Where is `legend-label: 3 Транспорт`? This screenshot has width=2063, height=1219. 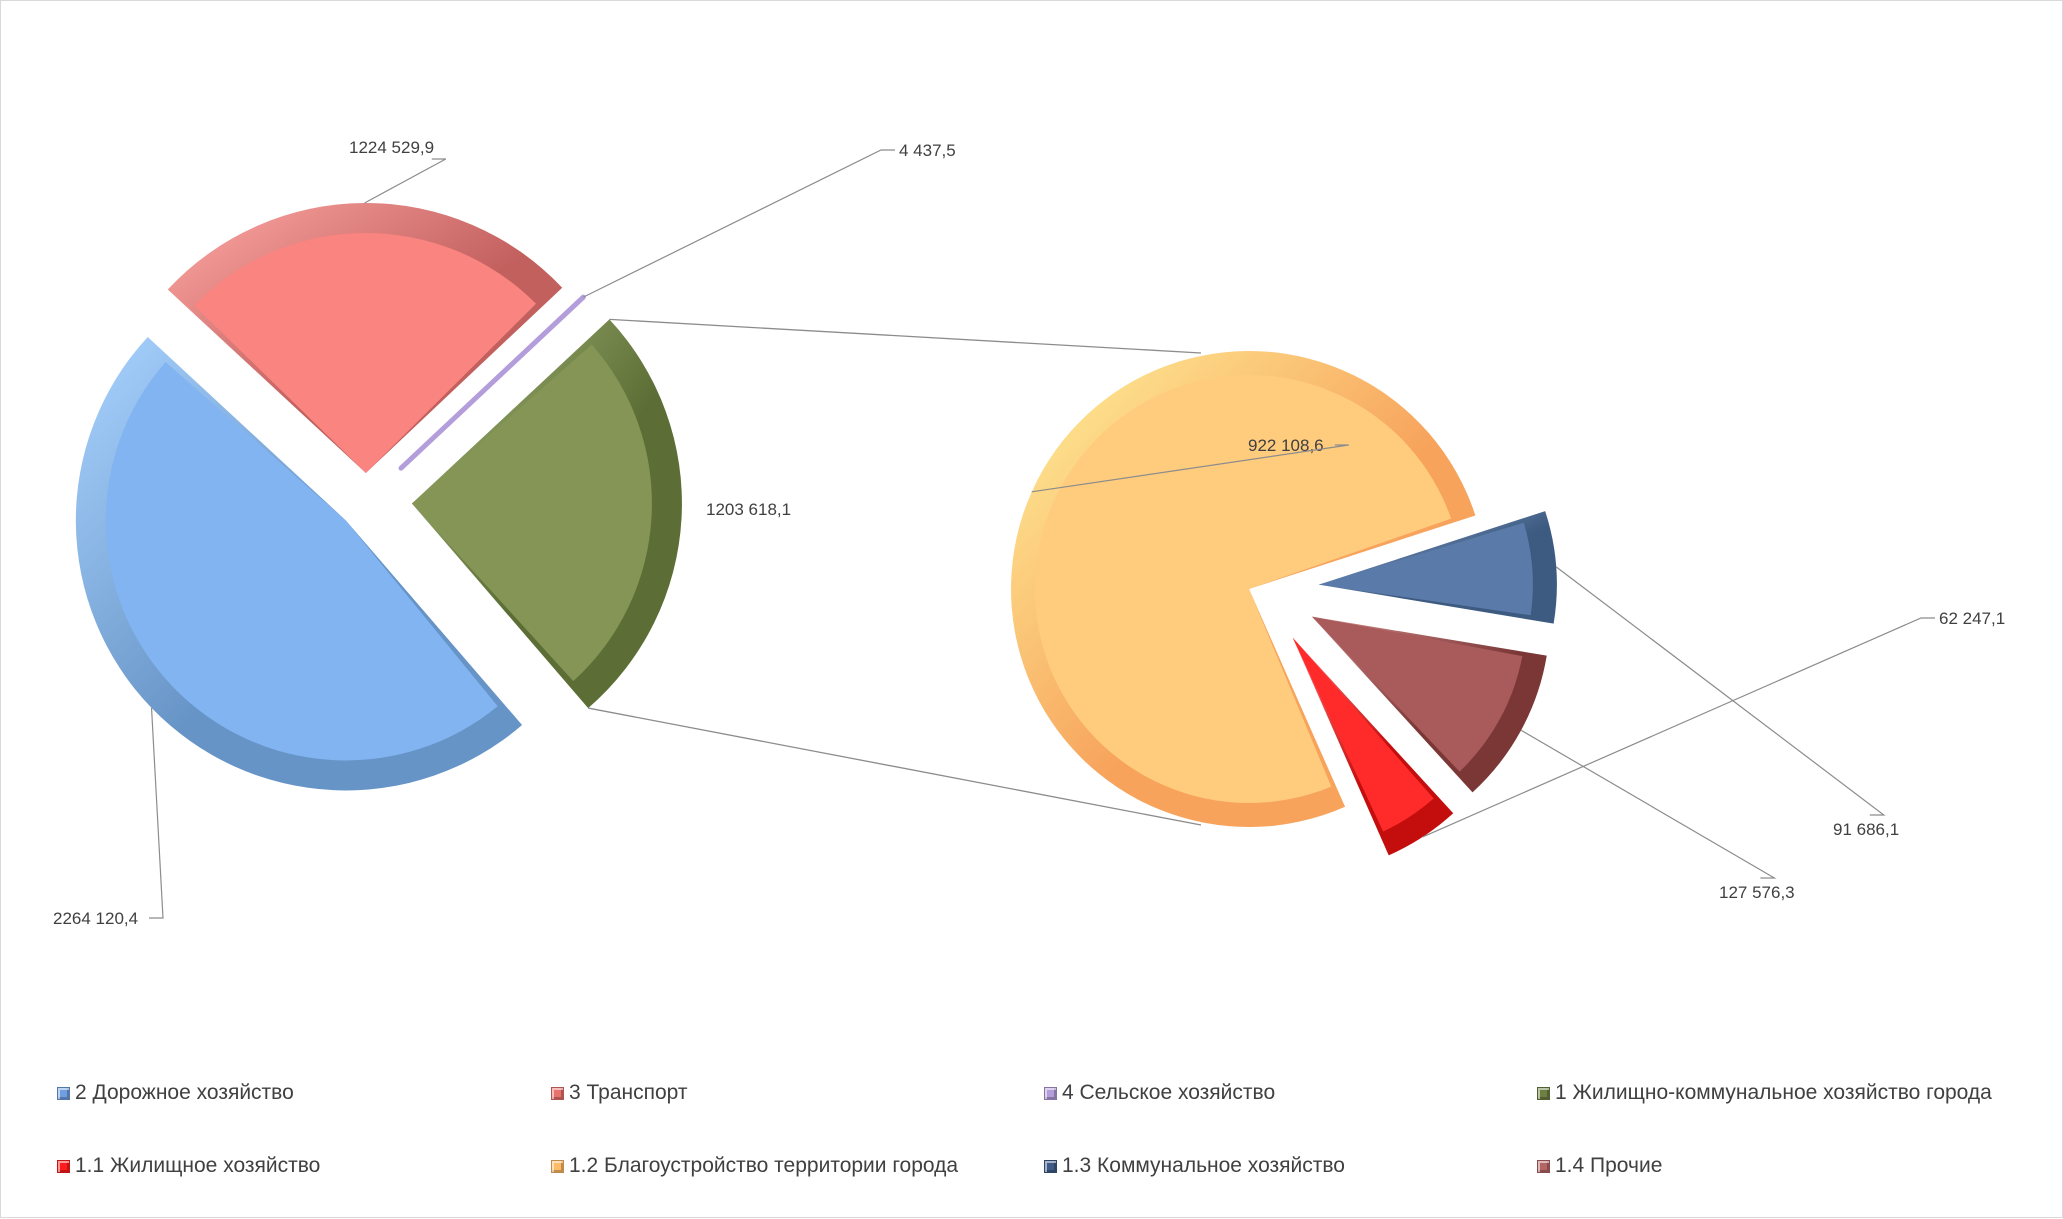
legend-label: 3 Транспорт is located at coordinates (628, 1092).